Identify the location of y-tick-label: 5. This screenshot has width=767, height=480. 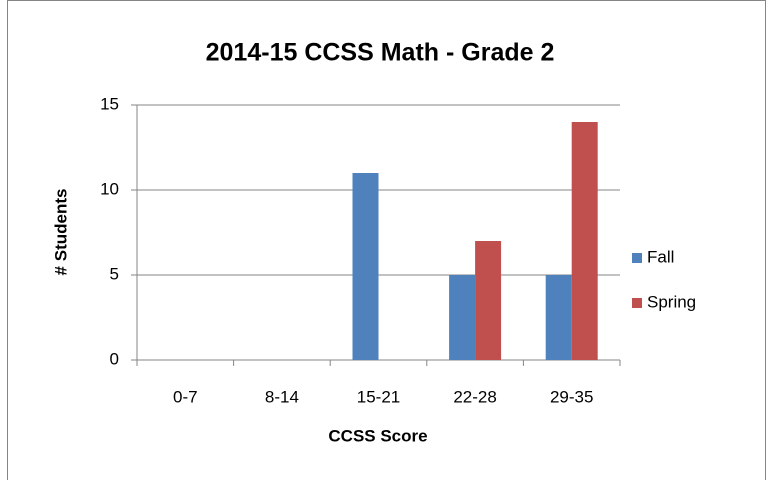
(114, 273).